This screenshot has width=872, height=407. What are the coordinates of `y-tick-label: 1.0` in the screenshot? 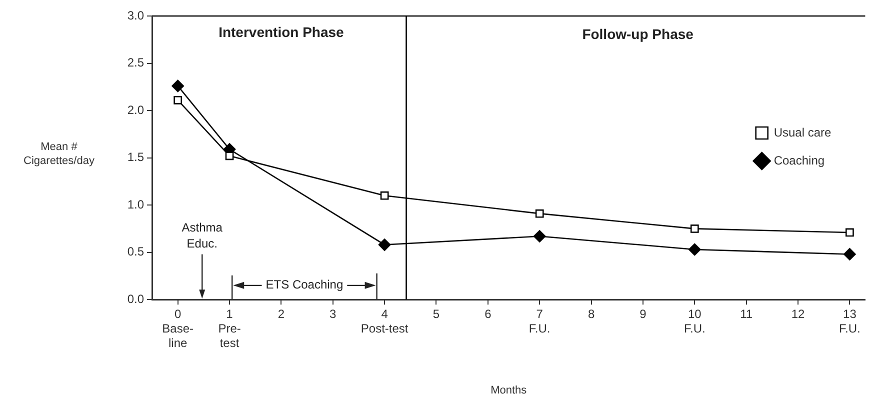 It's located at (135, 204).